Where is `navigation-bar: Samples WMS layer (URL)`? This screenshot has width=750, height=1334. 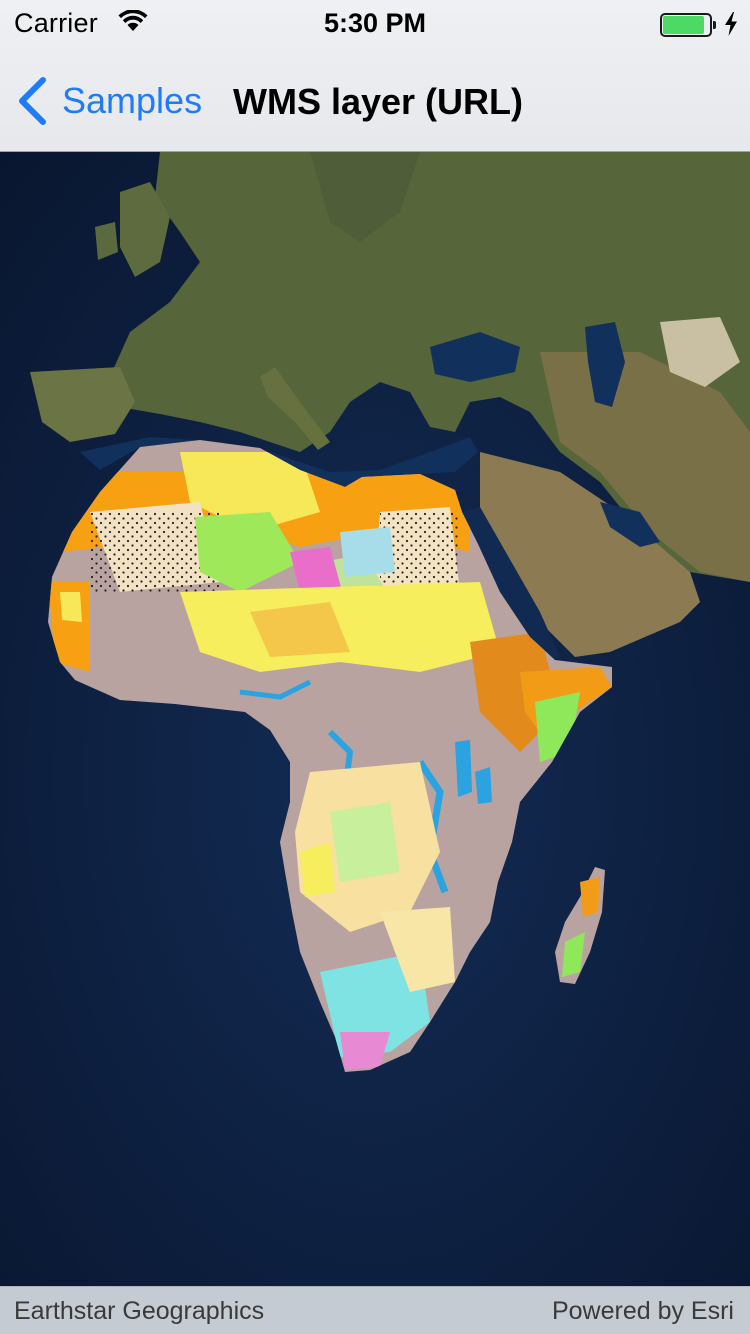 navigation-bar: Samples WMS layer (URL) is located at coordinates (375, 96).